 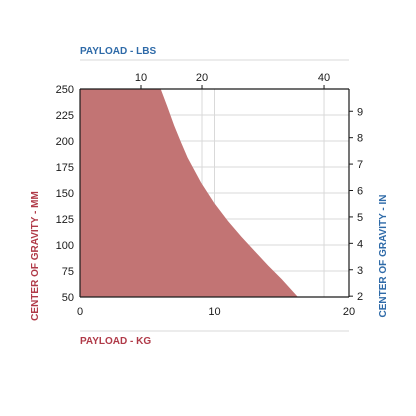 What do you see at coordinates (65, 116) in the screenshot?
I see `y-tick-label-mm: 225` at bounding box center [65, 116].